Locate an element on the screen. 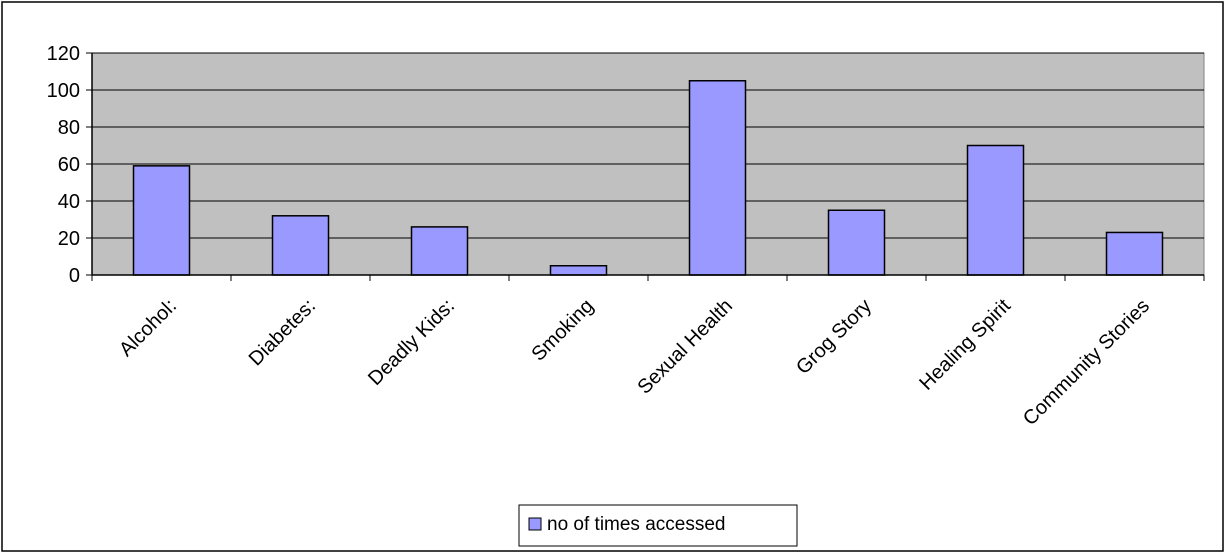  y-tick-label: 120 is located at coordinates (63, 54).